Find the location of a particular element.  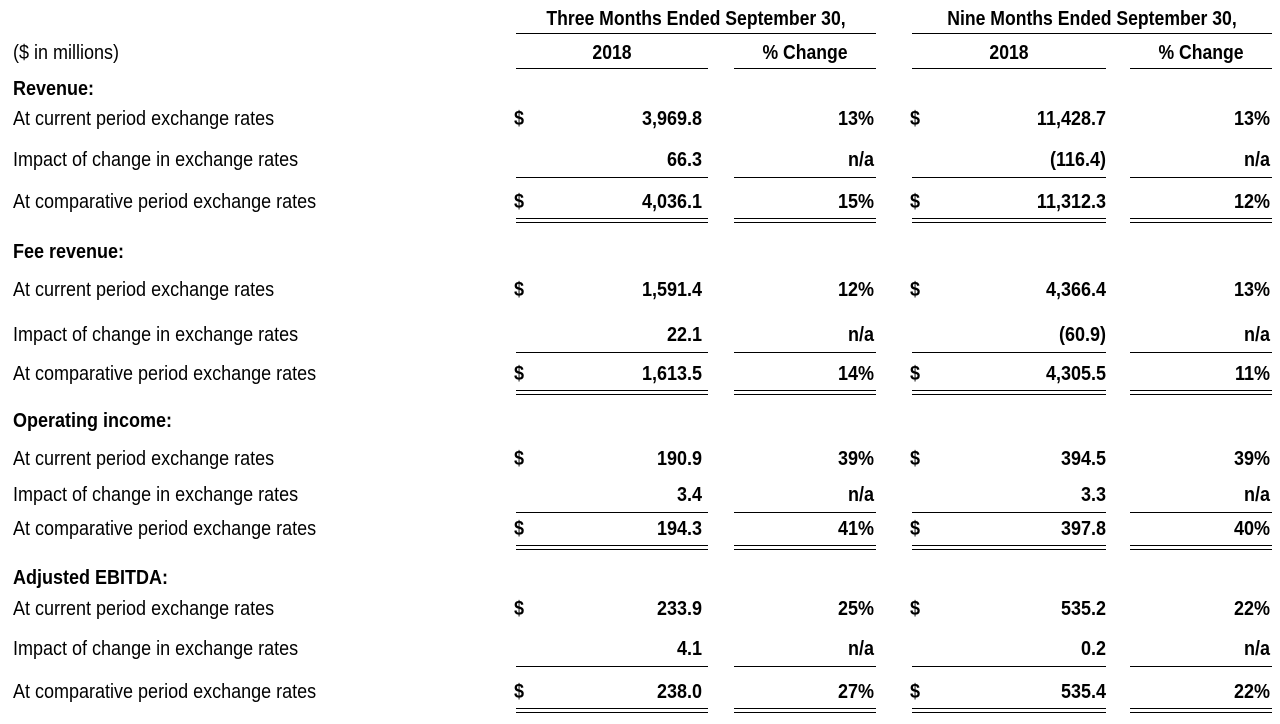

q3-value: 190.9 is located at coordinates (679, 459).